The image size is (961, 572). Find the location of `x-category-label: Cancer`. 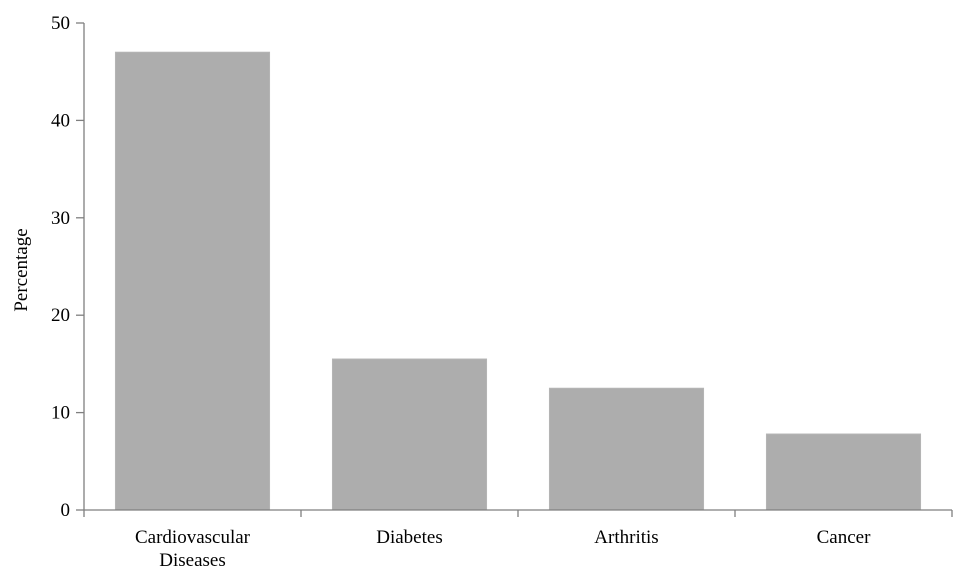

x-category-label: Cancer is located at coordinates (844, 537).